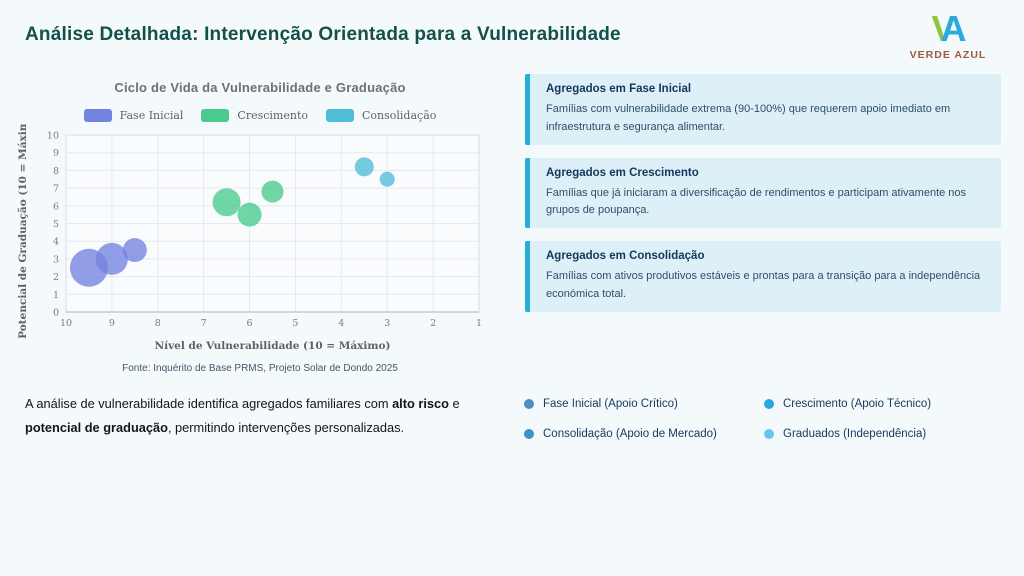 The image size is (1024, 576). I want to click on y-tick-label: 4, so click(56, 242).